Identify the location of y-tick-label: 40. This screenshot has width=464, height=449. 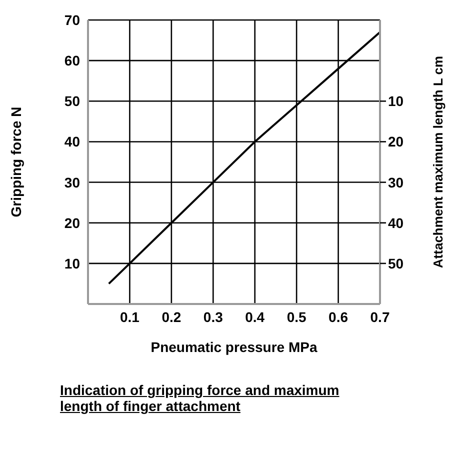
(72, 142).